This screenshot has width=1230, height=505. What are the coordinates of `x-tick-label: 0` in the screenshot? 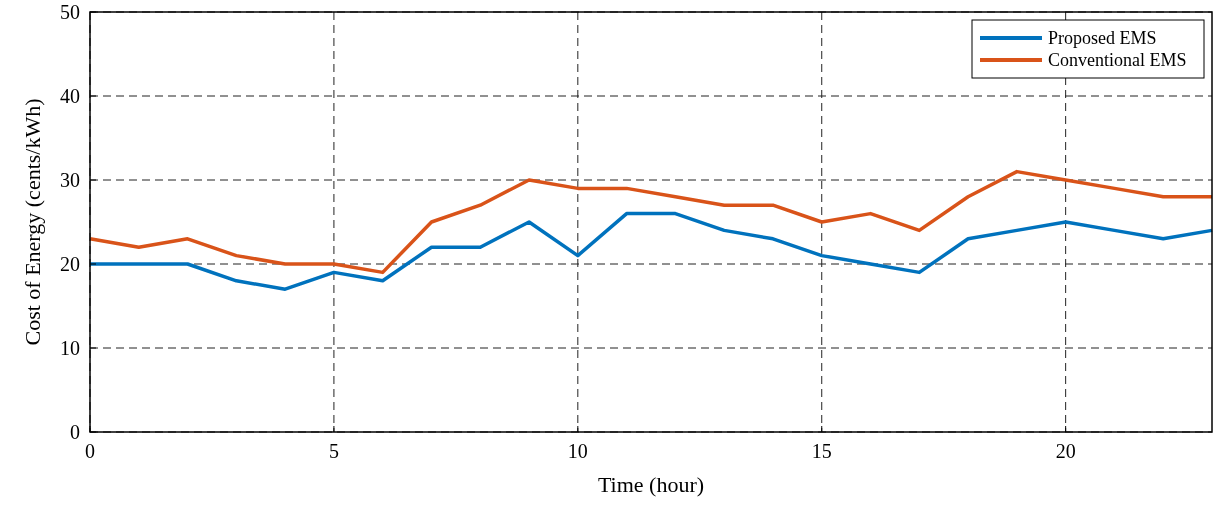 It's located at (90, 451).